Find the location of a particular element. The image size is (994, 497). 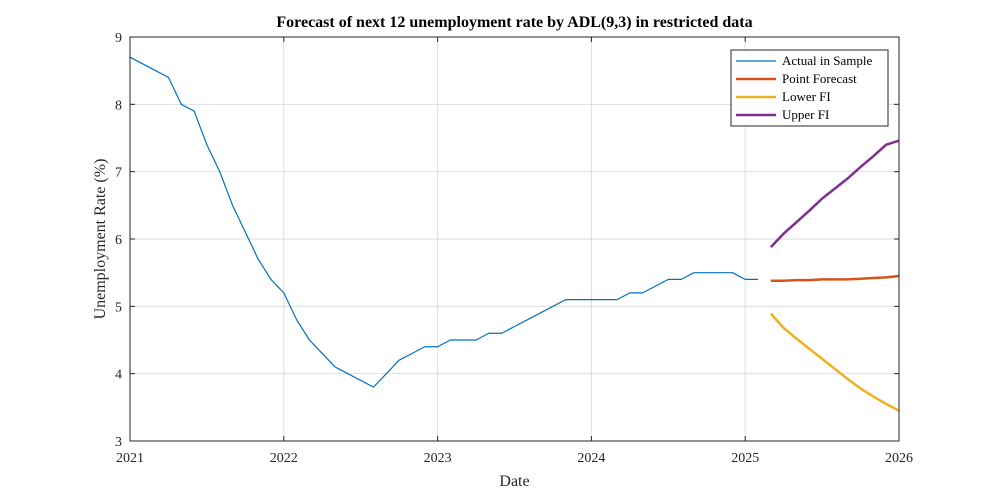

series-line-upper-fi is located at coordinates (834, 193).